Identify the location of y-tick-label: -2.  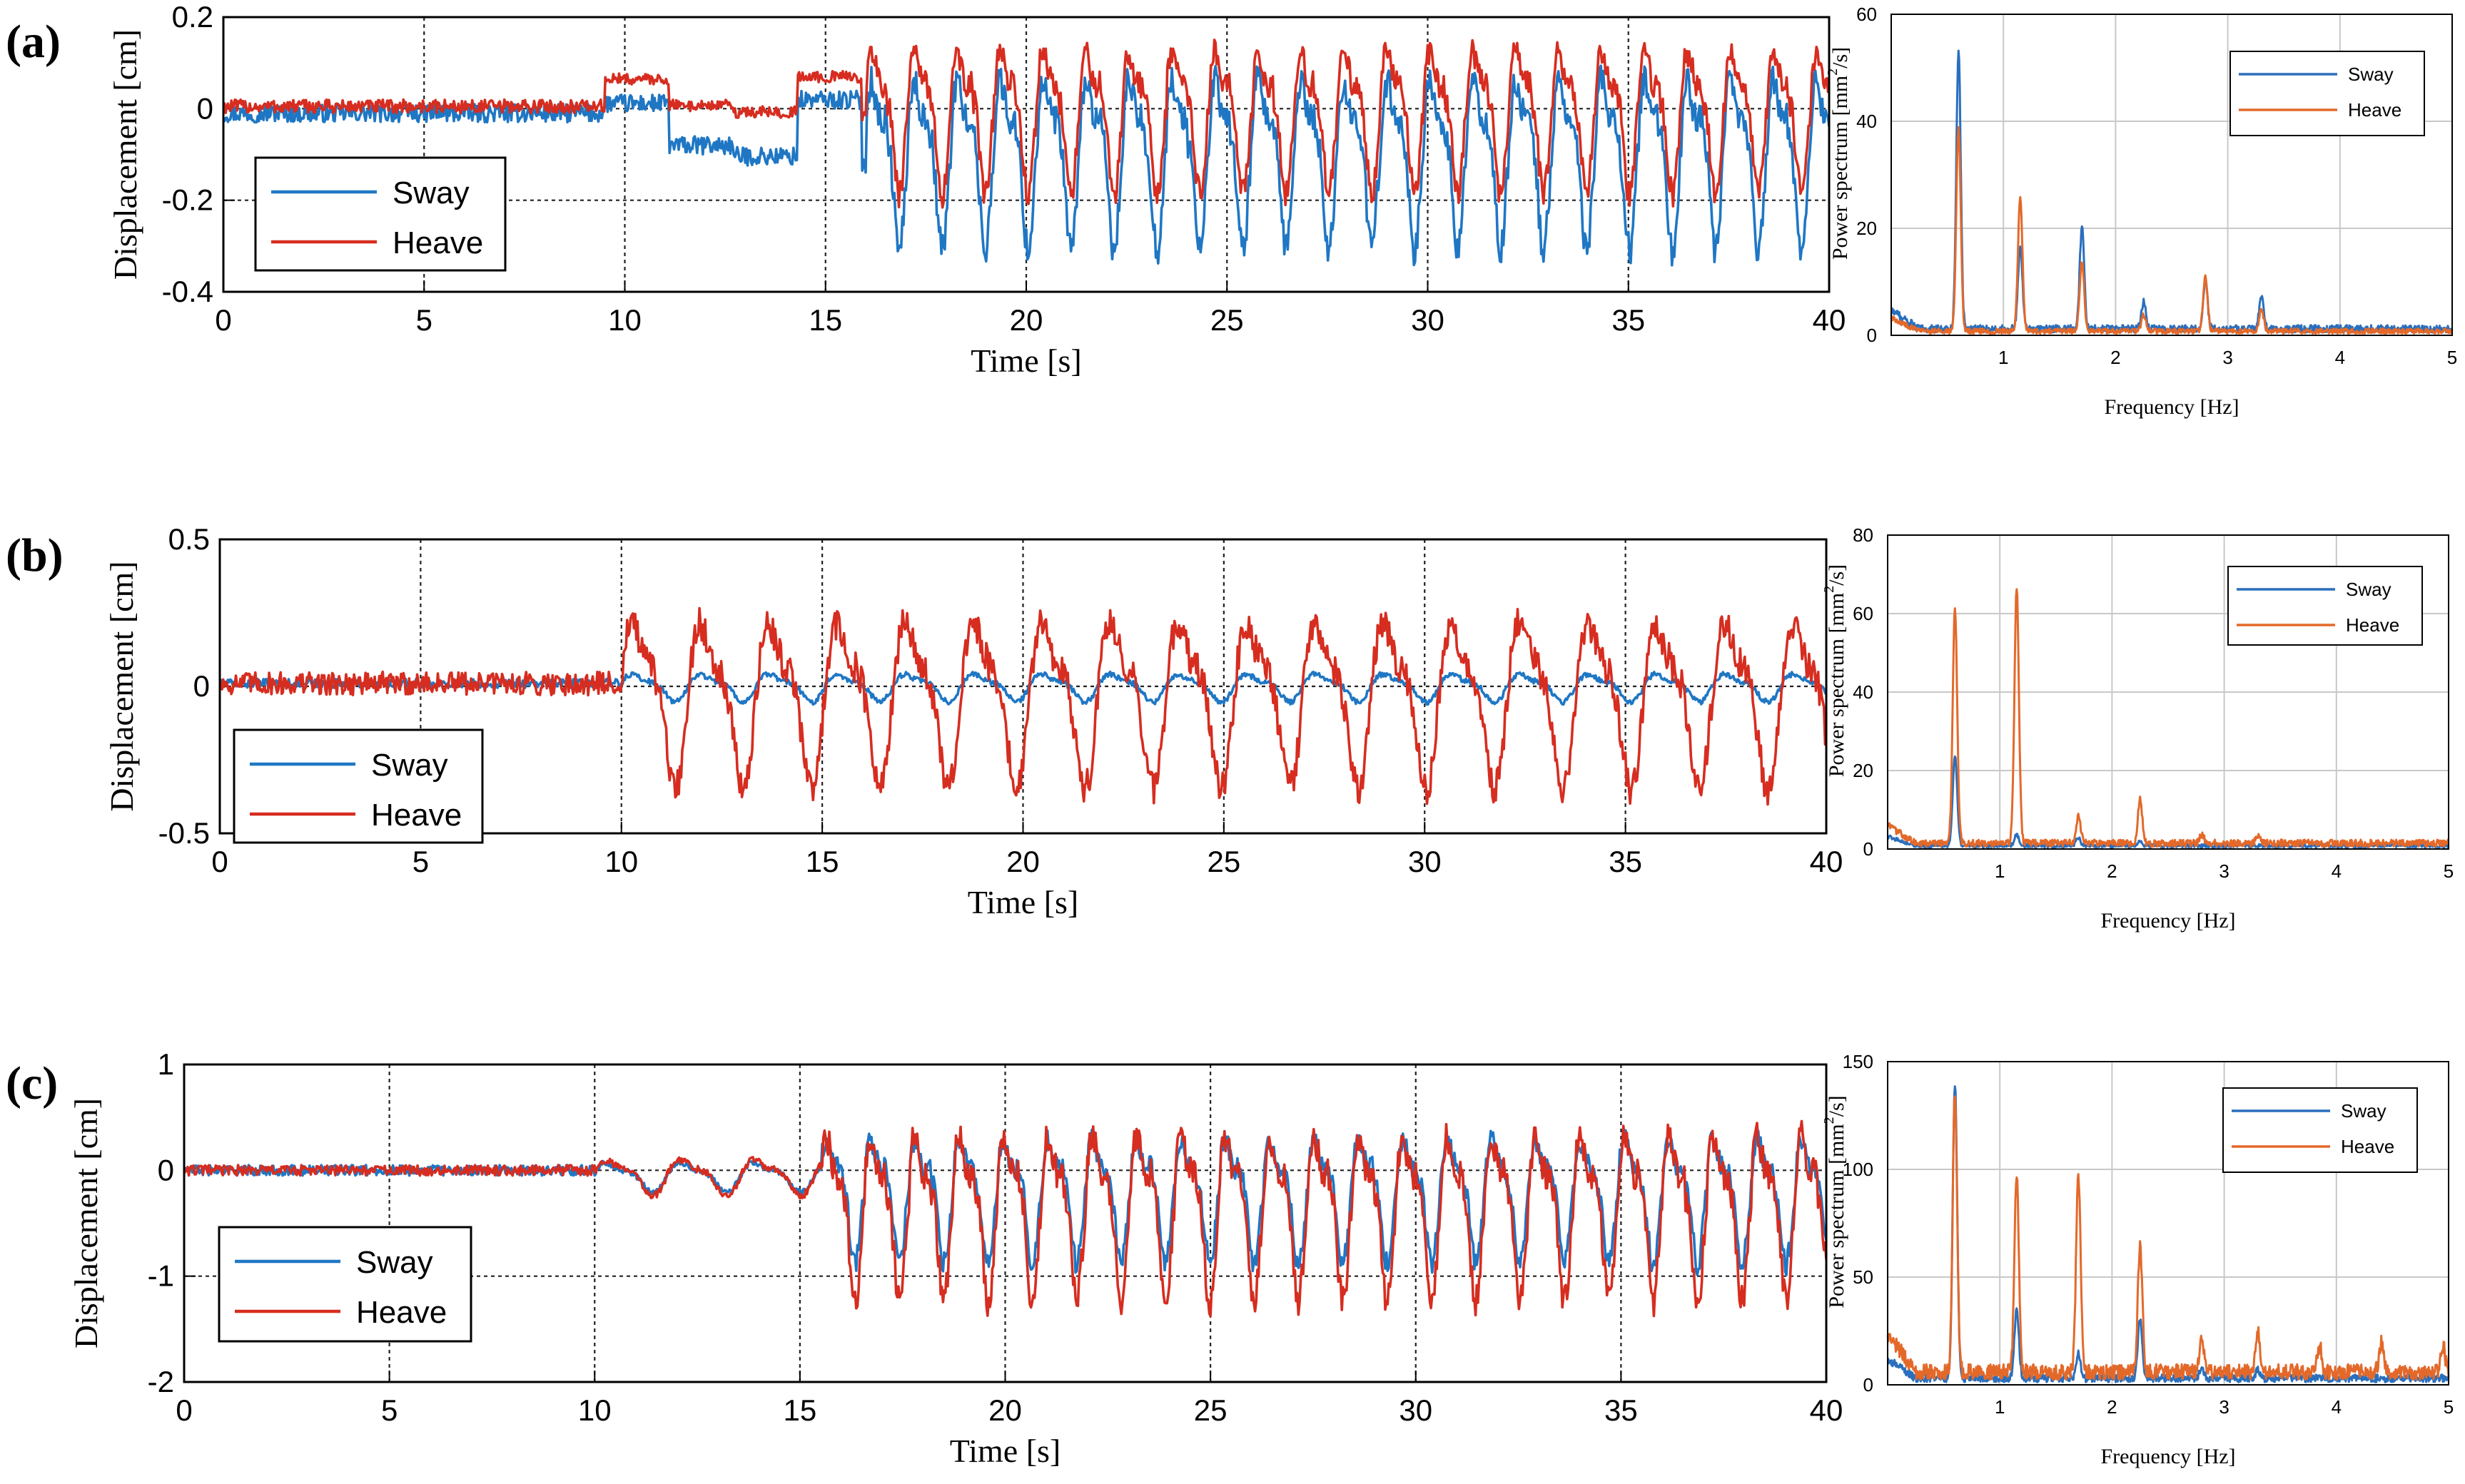
(161, 1381).